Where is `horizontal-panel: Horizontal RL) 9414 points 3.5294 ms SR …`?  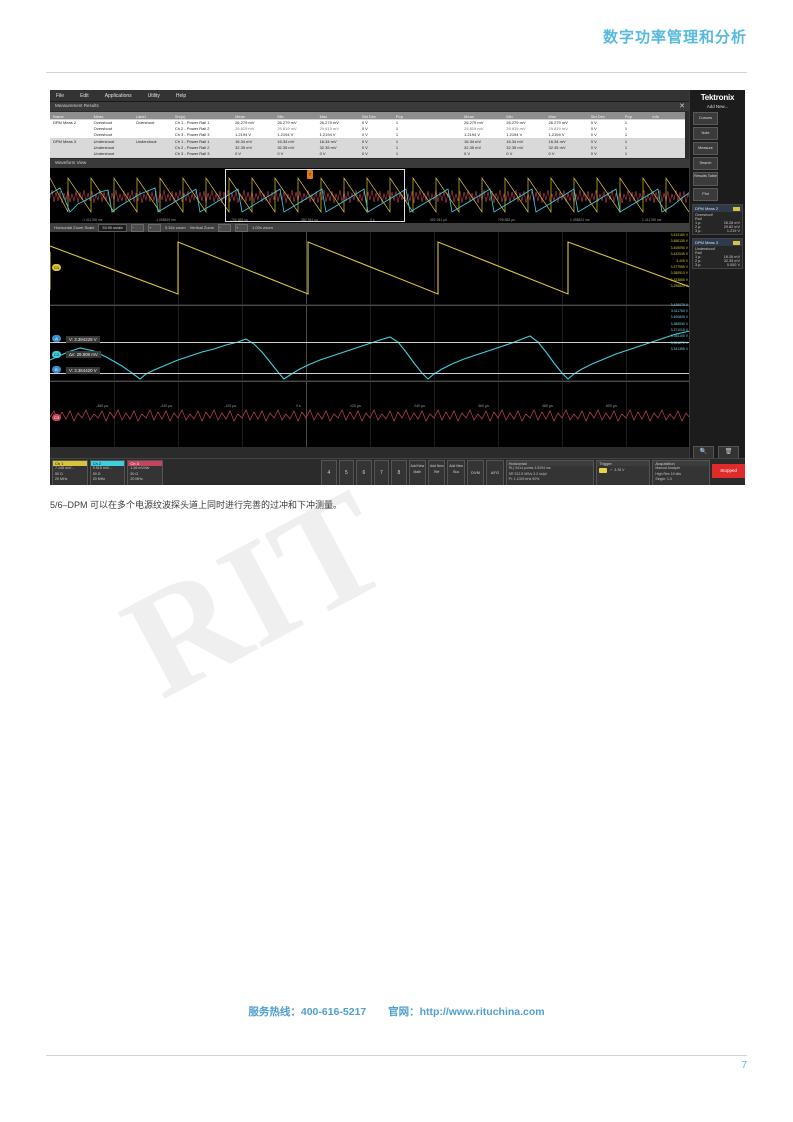 horizontal-panel: Horizontal RL) 9414 points 3.5294 ms SR … is located at coordinates (550, 472).